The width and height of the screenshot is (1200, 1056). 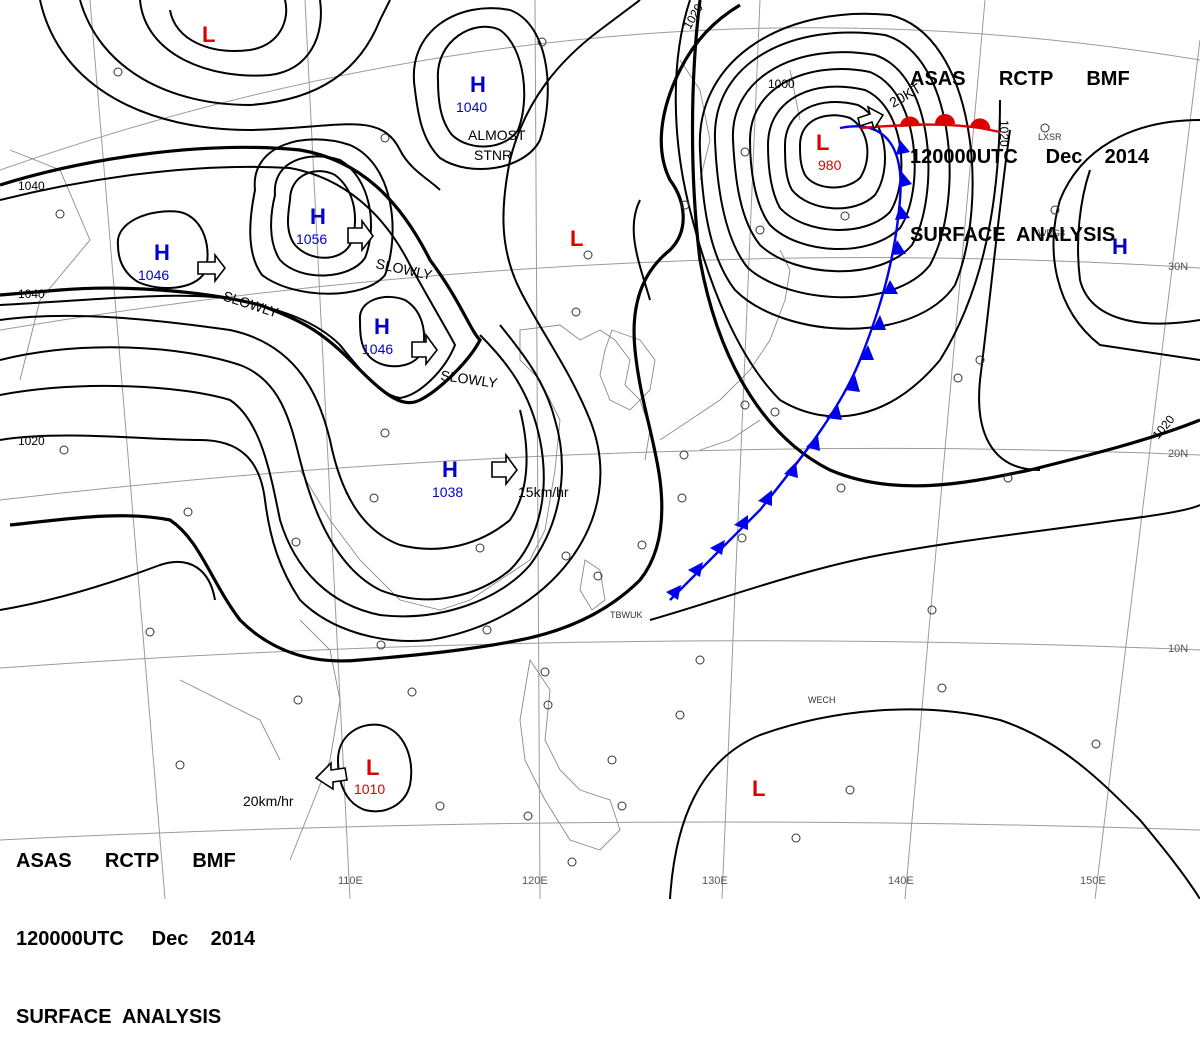 What do you see at coordinates (70, 939) in the screenshot?
I see `header-bottom-time: 120000UTC` at bounding box center [70, 939].